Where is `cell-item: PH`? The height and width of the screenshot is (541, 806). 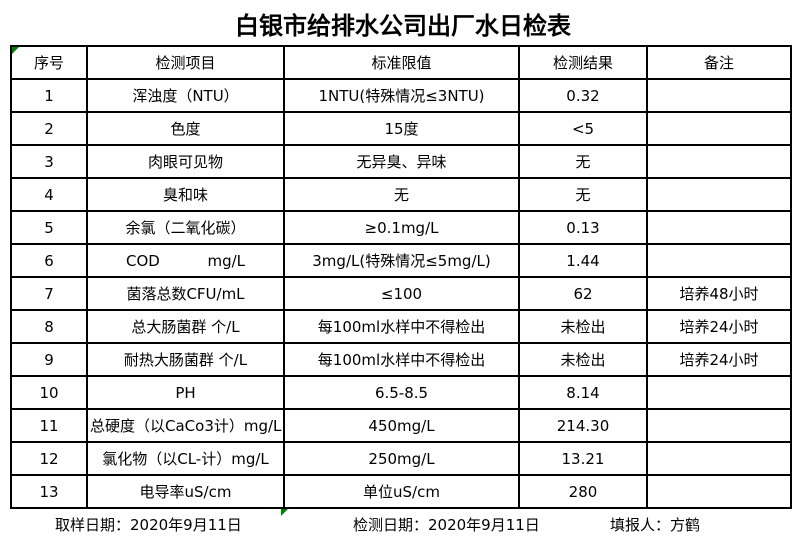
cell-item: PH is located at coordinates (185, 392).